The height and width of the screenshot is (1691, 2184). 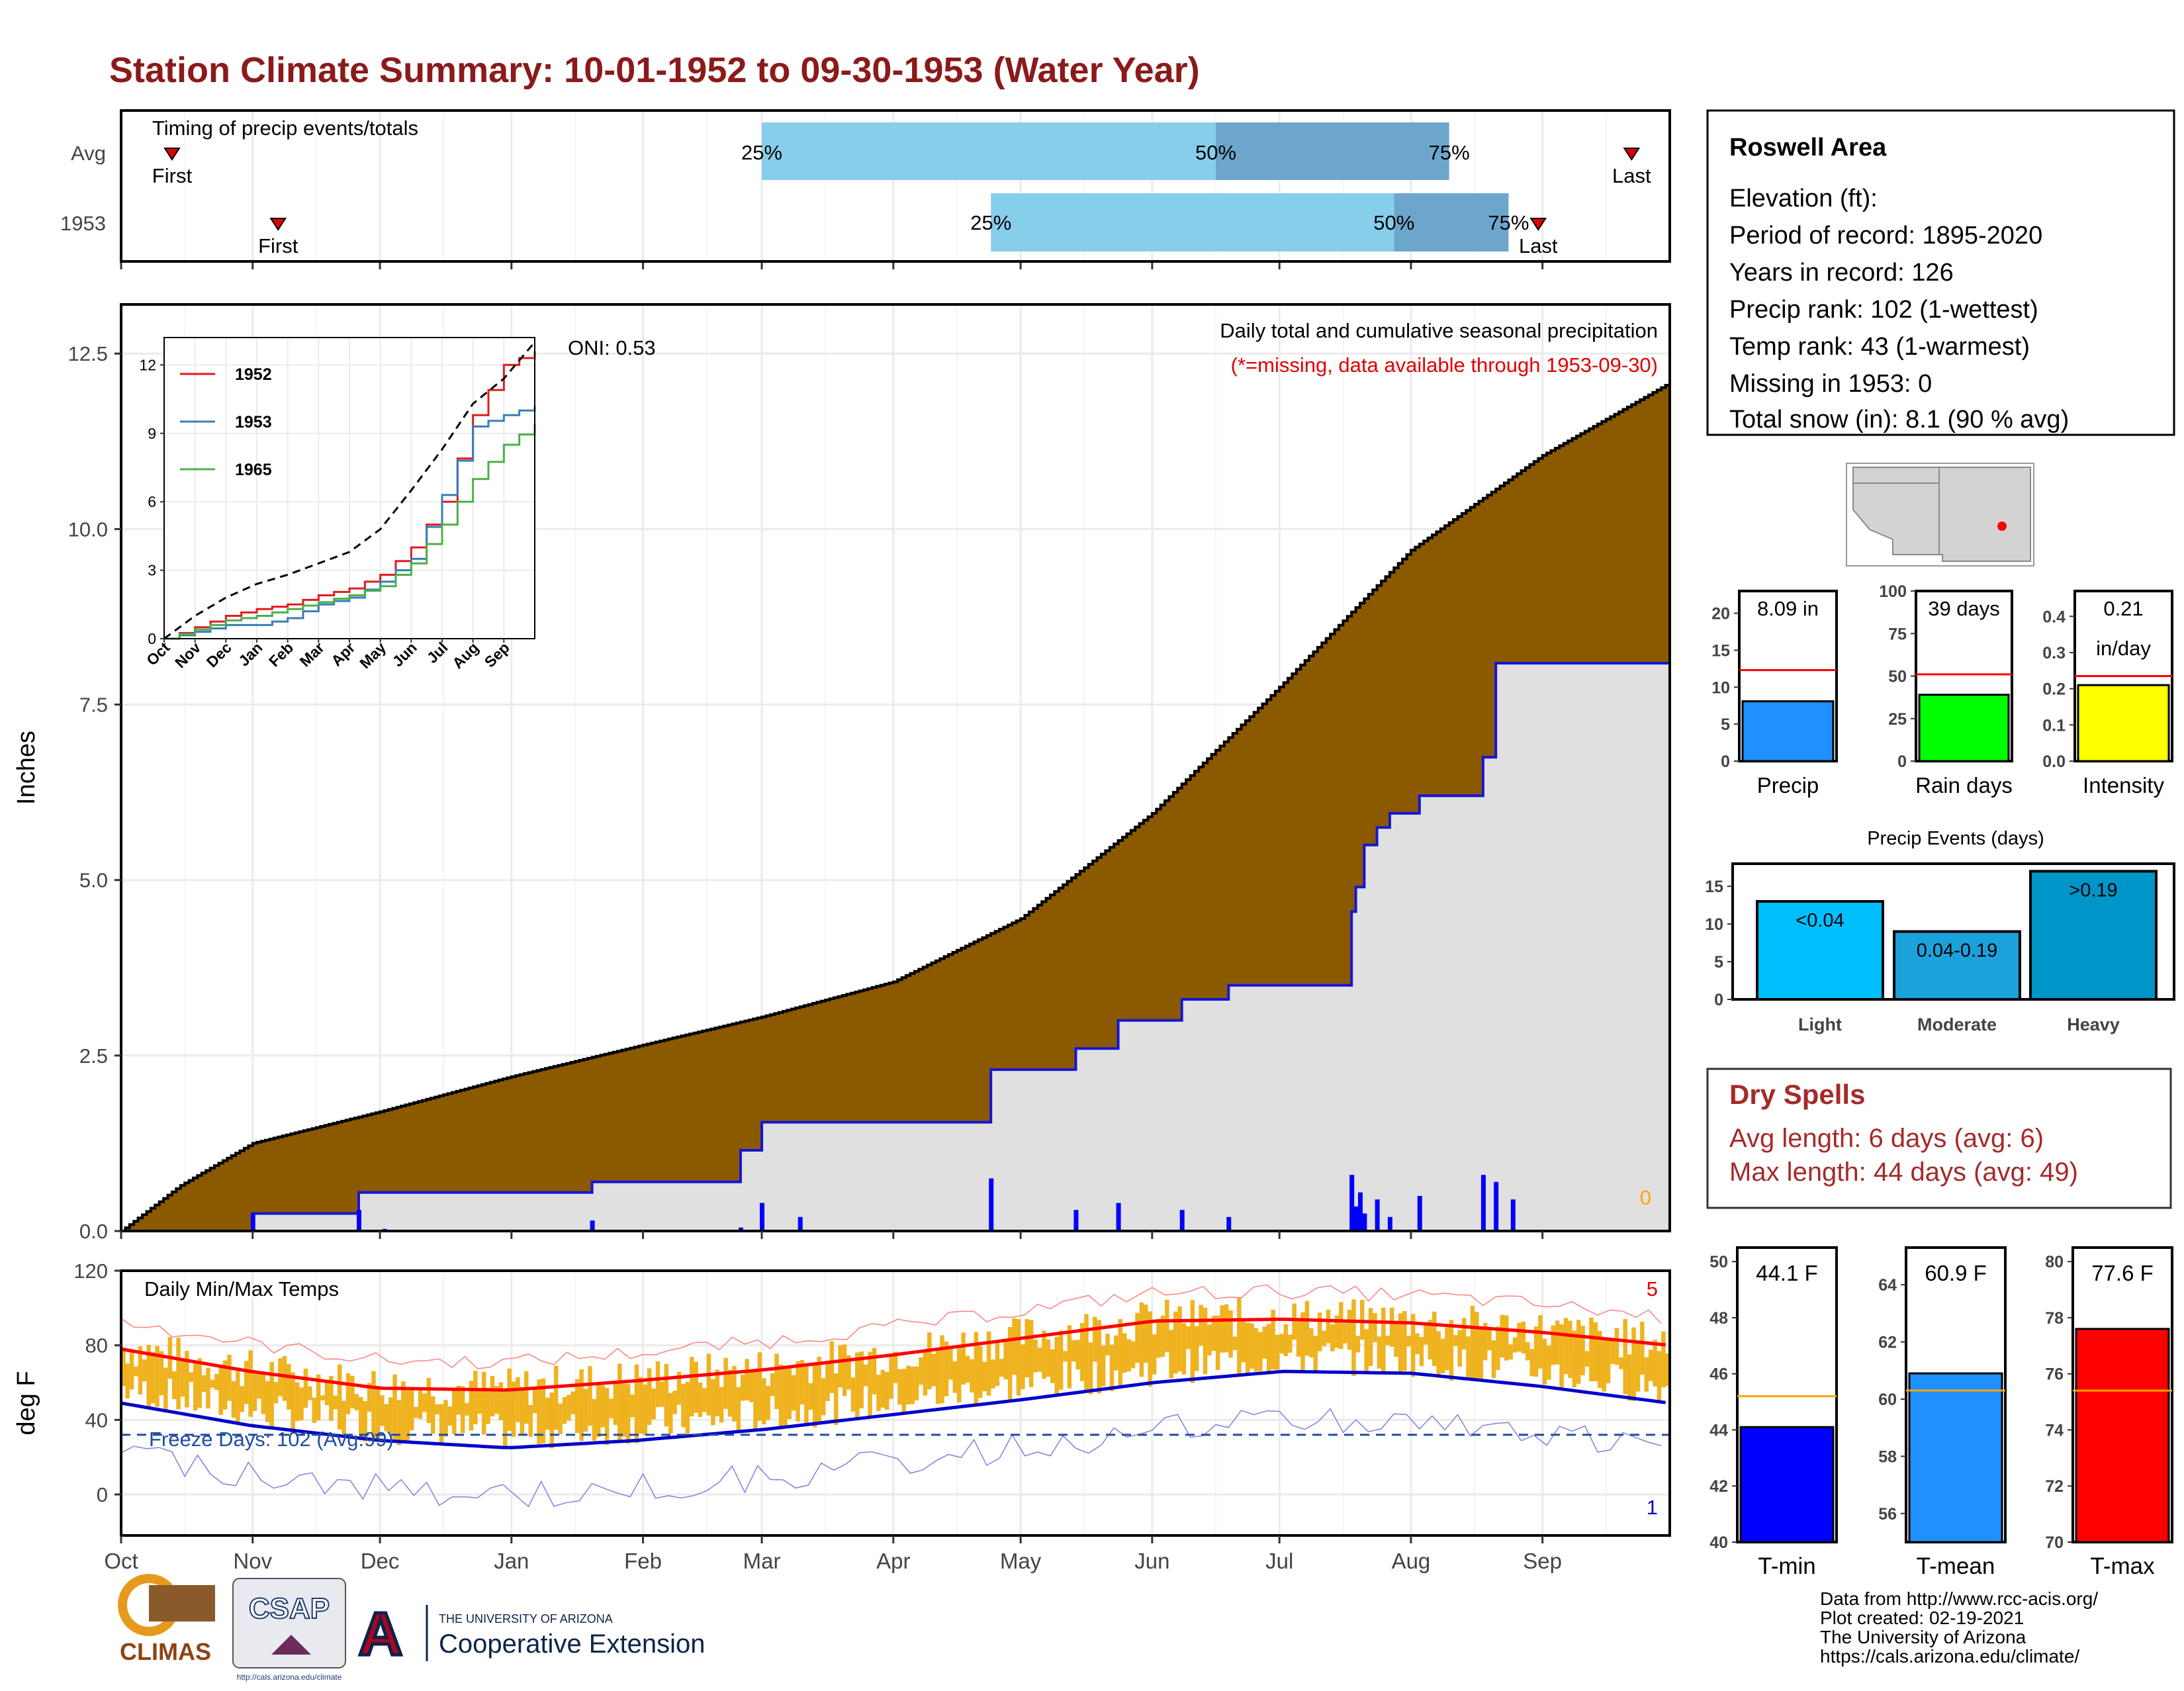 I want to click on mini-bar-tick-label: 75, so click(x=1897, y=634).